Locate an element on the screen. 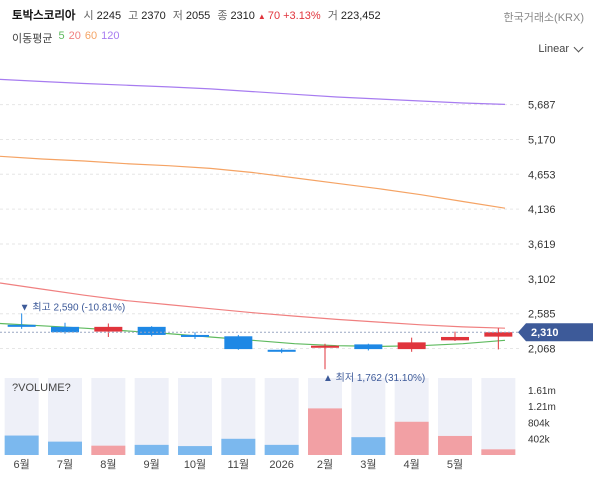  close-value: 2310 is located at coordinates (242, 16).